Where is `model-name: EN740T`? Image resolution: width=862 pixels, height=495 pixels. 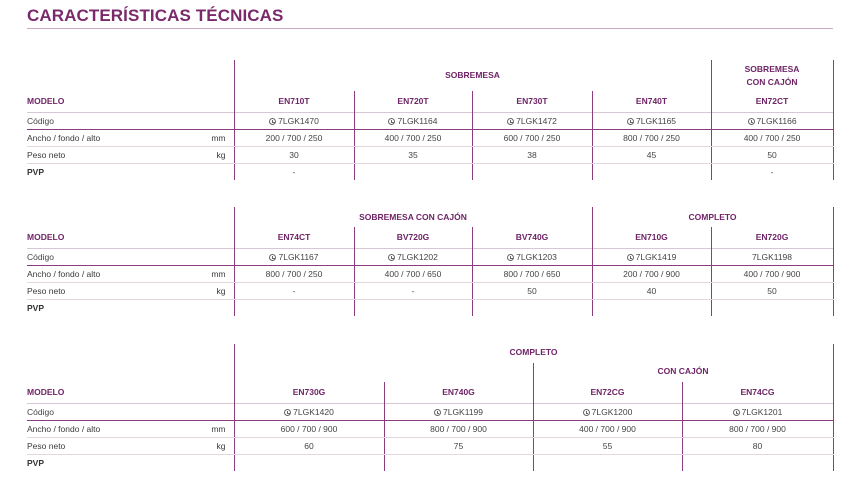
model-name: EN740T is located at coordinates (651, 101).